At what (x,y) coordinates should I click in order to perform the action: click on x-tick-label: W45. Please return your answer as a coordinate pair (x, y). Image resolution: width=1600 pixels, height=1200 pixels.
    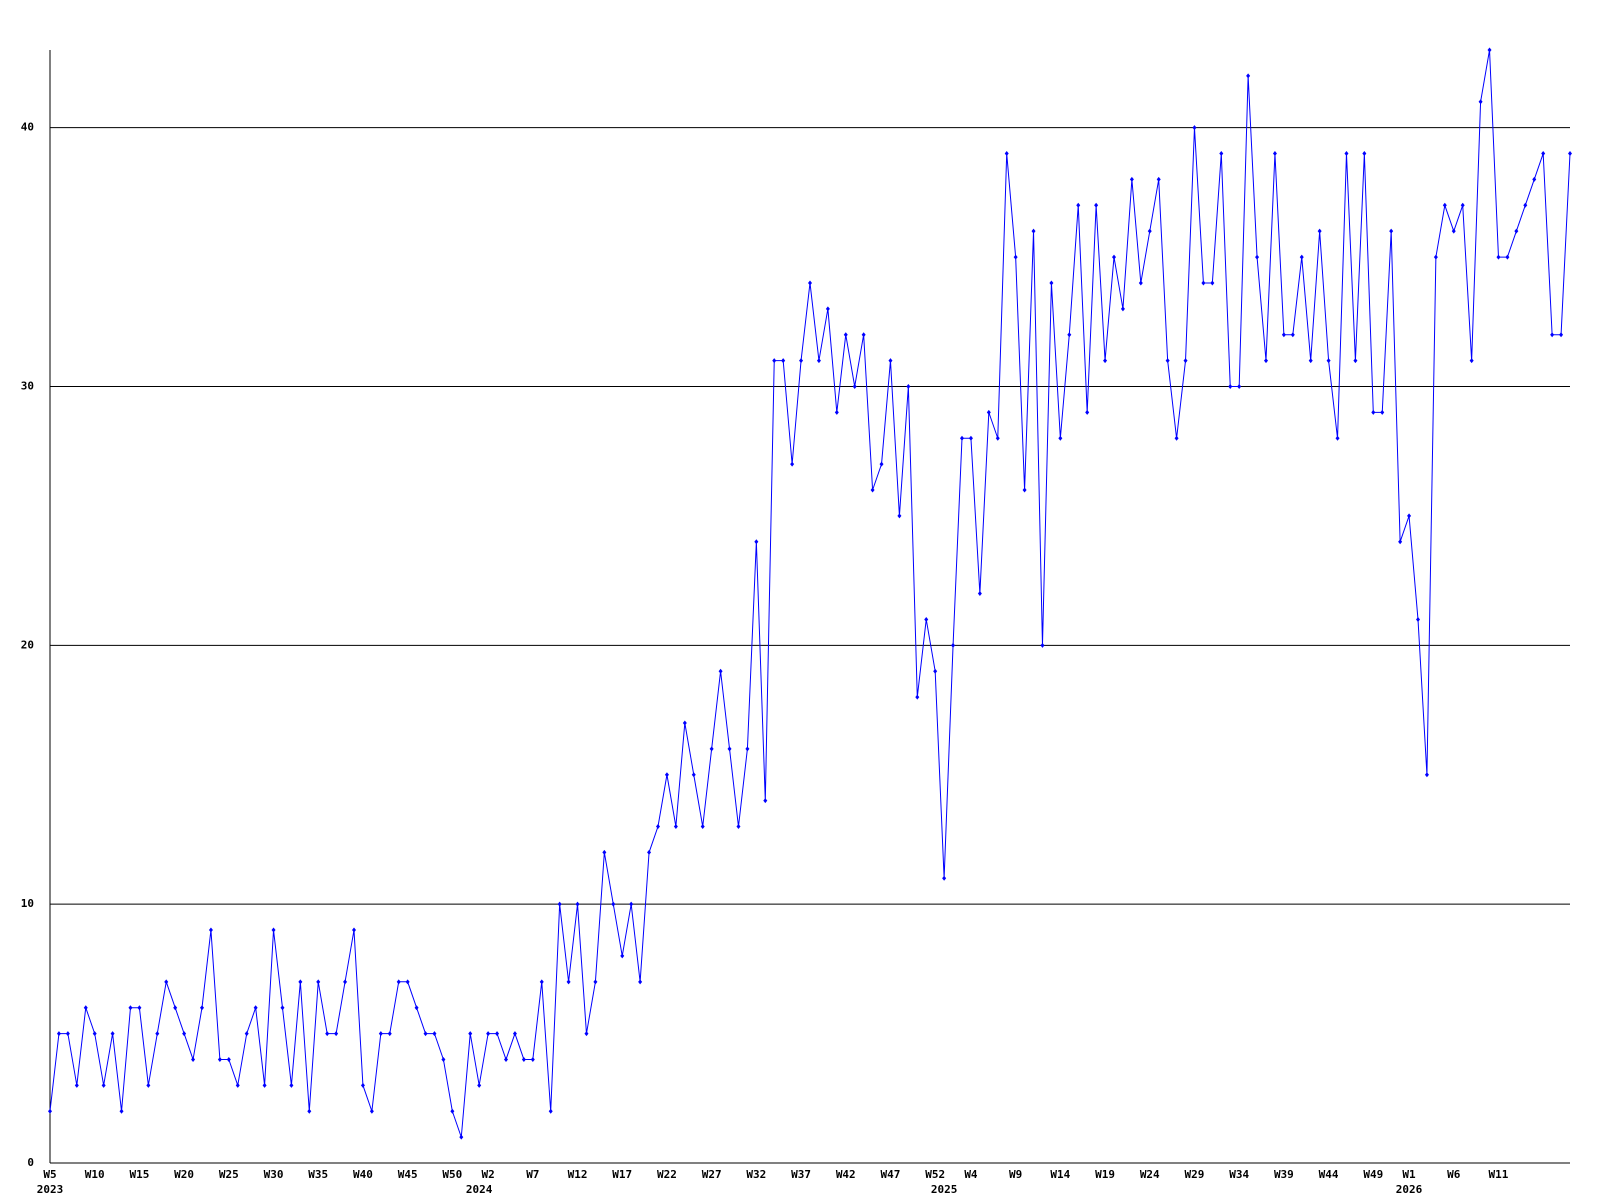
    Looking at the image, I should click on (408, 1174).